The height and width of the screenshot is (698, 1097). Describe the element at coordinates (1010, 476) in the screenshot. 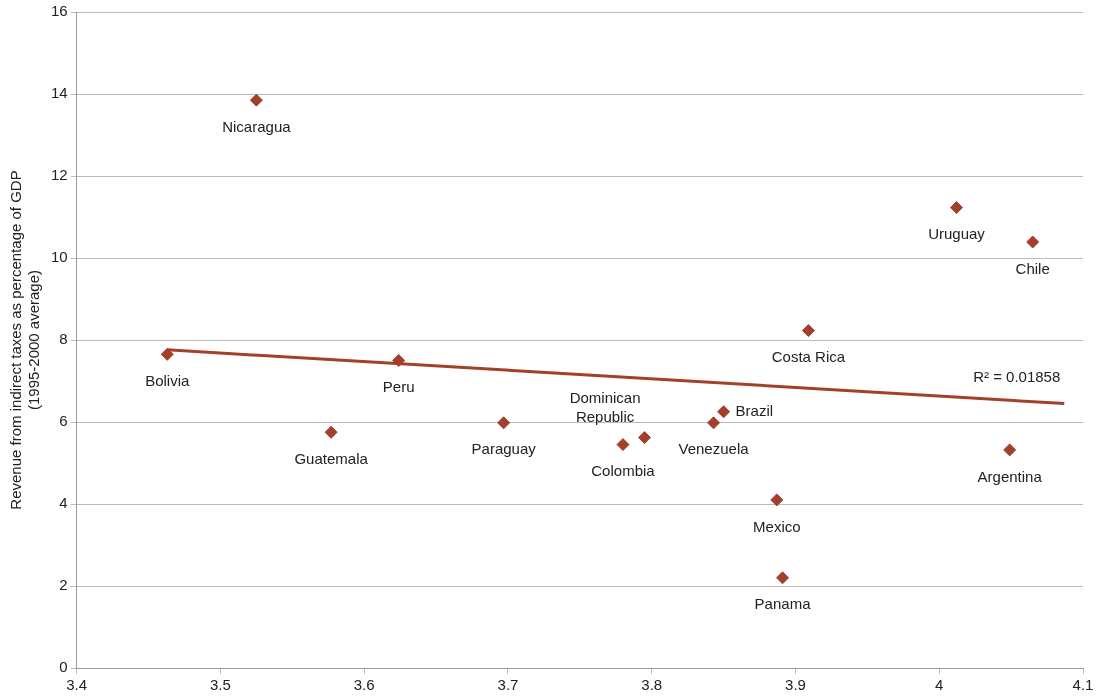

I see `annotation: Argentina` at that location.